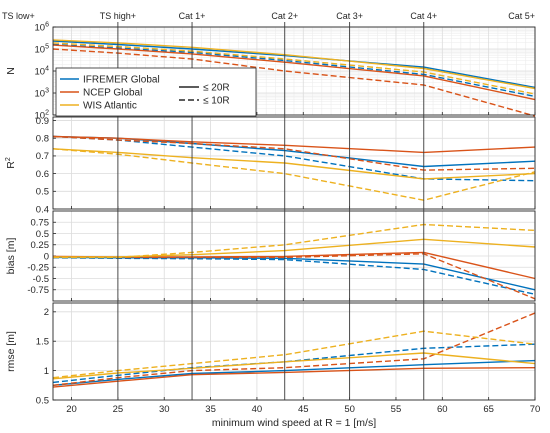 This screenshot has height=433, width=550. I want to click on y-tick-label: -0.5, so click(41, 279).